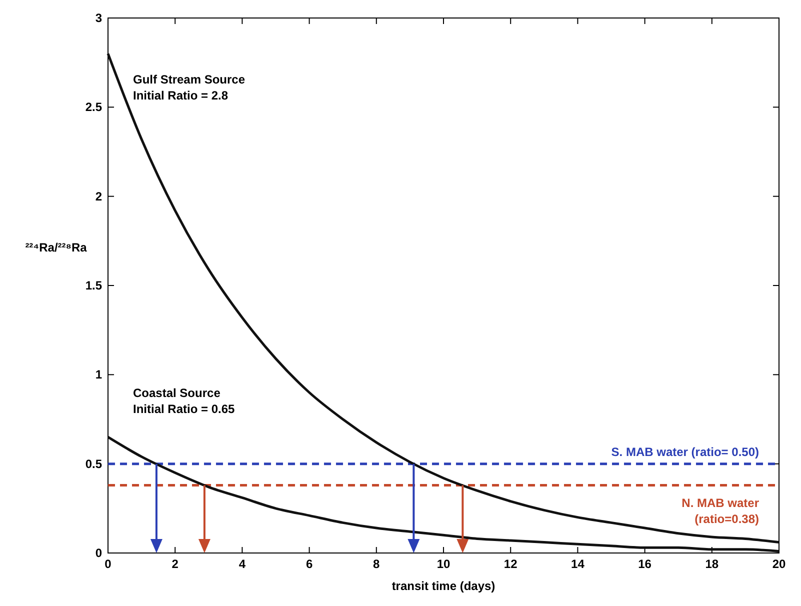 The image size is (801, 606). Describe the element at coordinates (98, 375) in the screenshot. I see `y-tick-label: 1` at that location.